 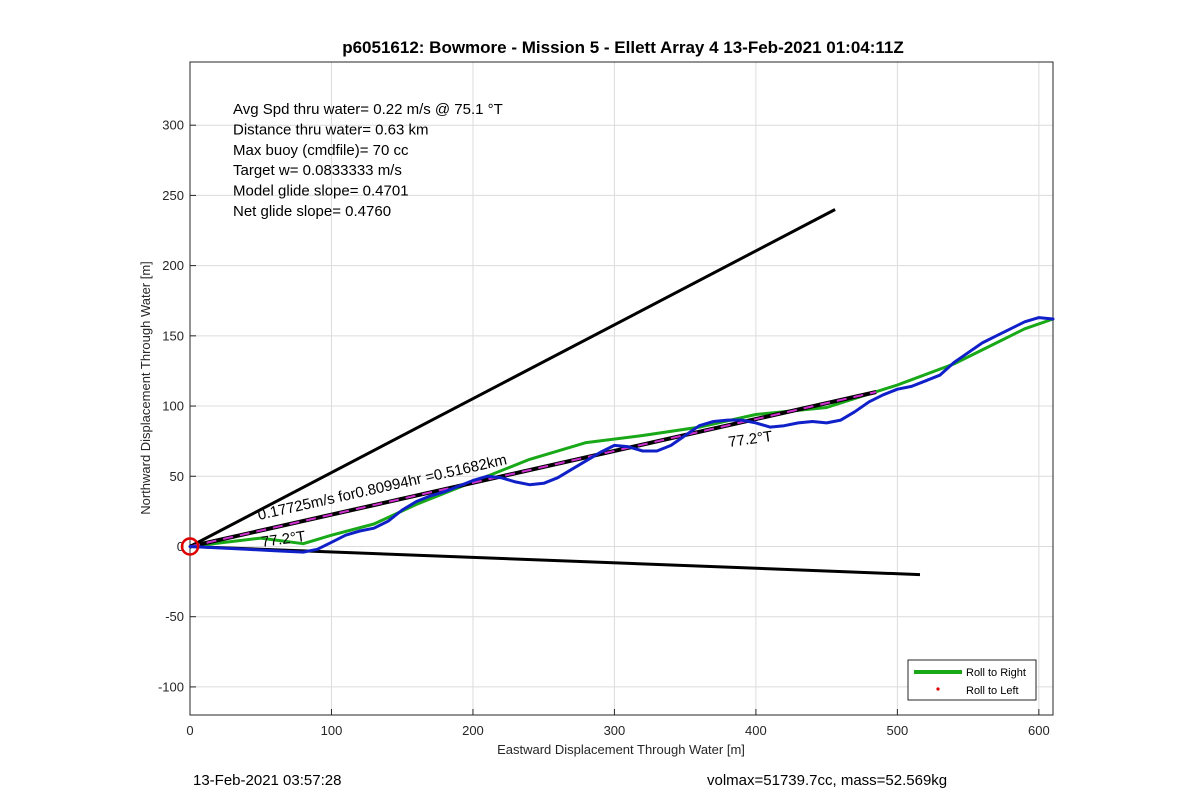 What do you see at coordinates (174, 616) in the screenshot?
I see `y-tick-label: -50` at bounding box center [174, 616].